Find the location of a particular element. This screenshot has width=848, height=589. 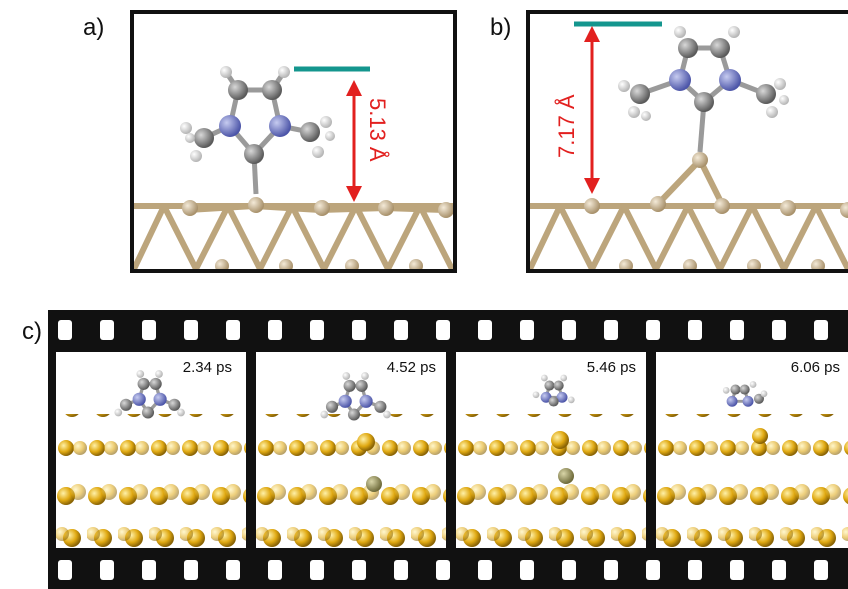

distance-label-a: 5.13 Å is located at coordinates (377, 130).